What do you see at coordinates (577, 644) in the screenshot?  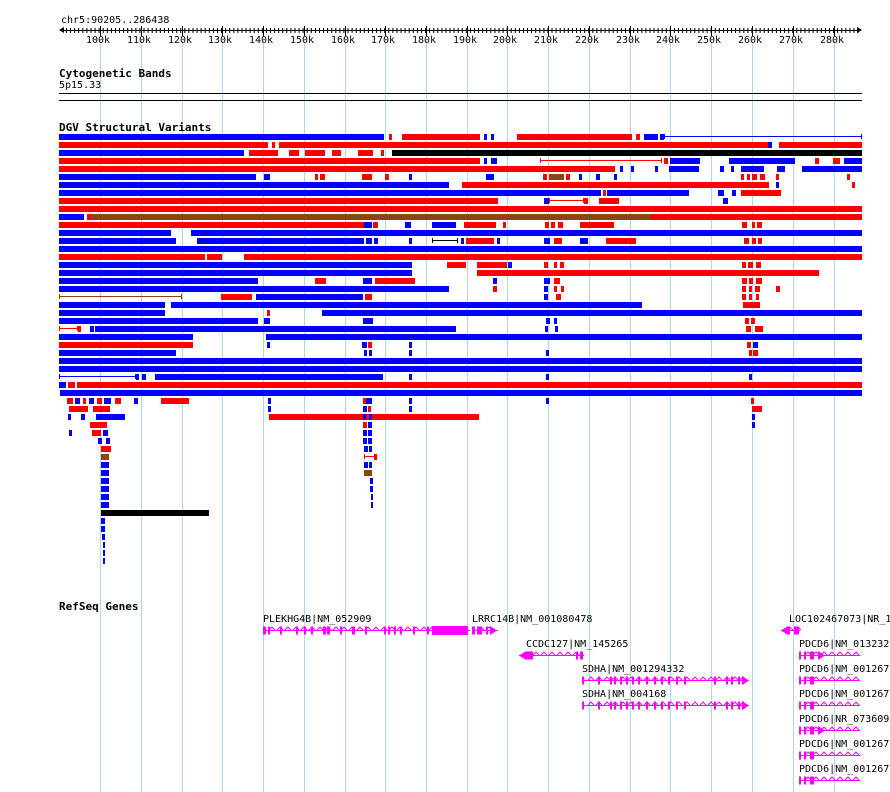 I see `gene-label: CCDC127|NM_145265` at bounding box center [577, 644].